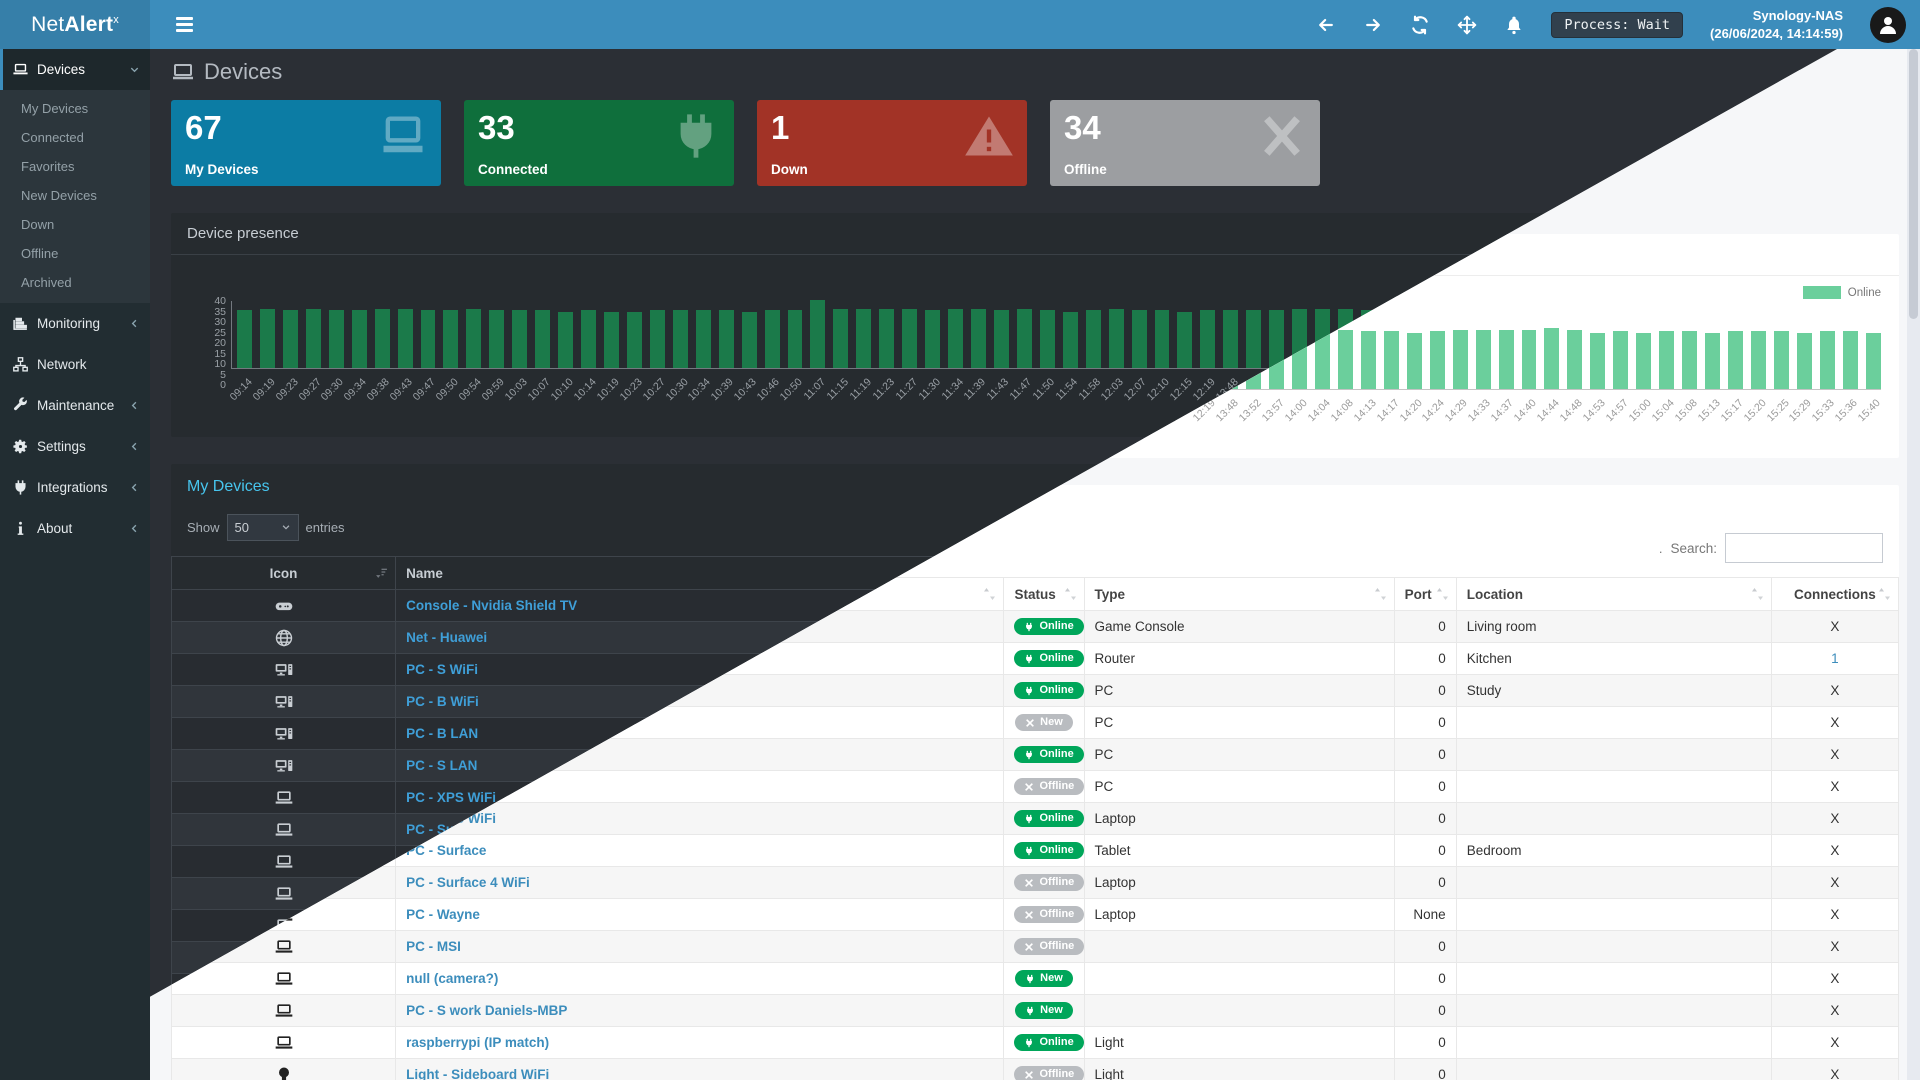  What do you see at coordinates (75, 323) in the screenshot?
I see `sidebar-item-monitoring: Monitoring` at bounding box center [75, 323].